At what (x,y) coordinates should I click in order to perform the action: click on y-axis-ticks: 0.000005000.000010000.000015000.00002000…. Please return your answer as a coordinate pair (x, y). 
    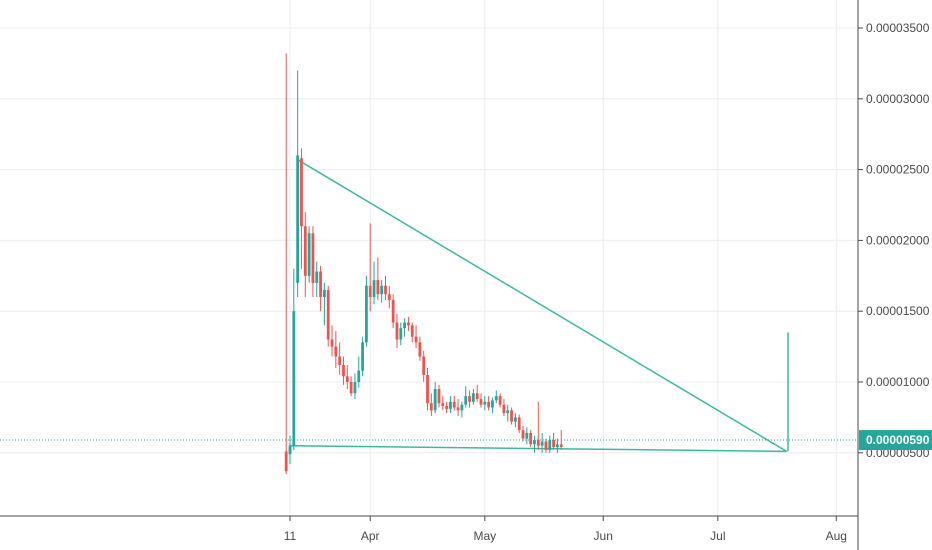
    Looking at the image, I should click on (894, 240).